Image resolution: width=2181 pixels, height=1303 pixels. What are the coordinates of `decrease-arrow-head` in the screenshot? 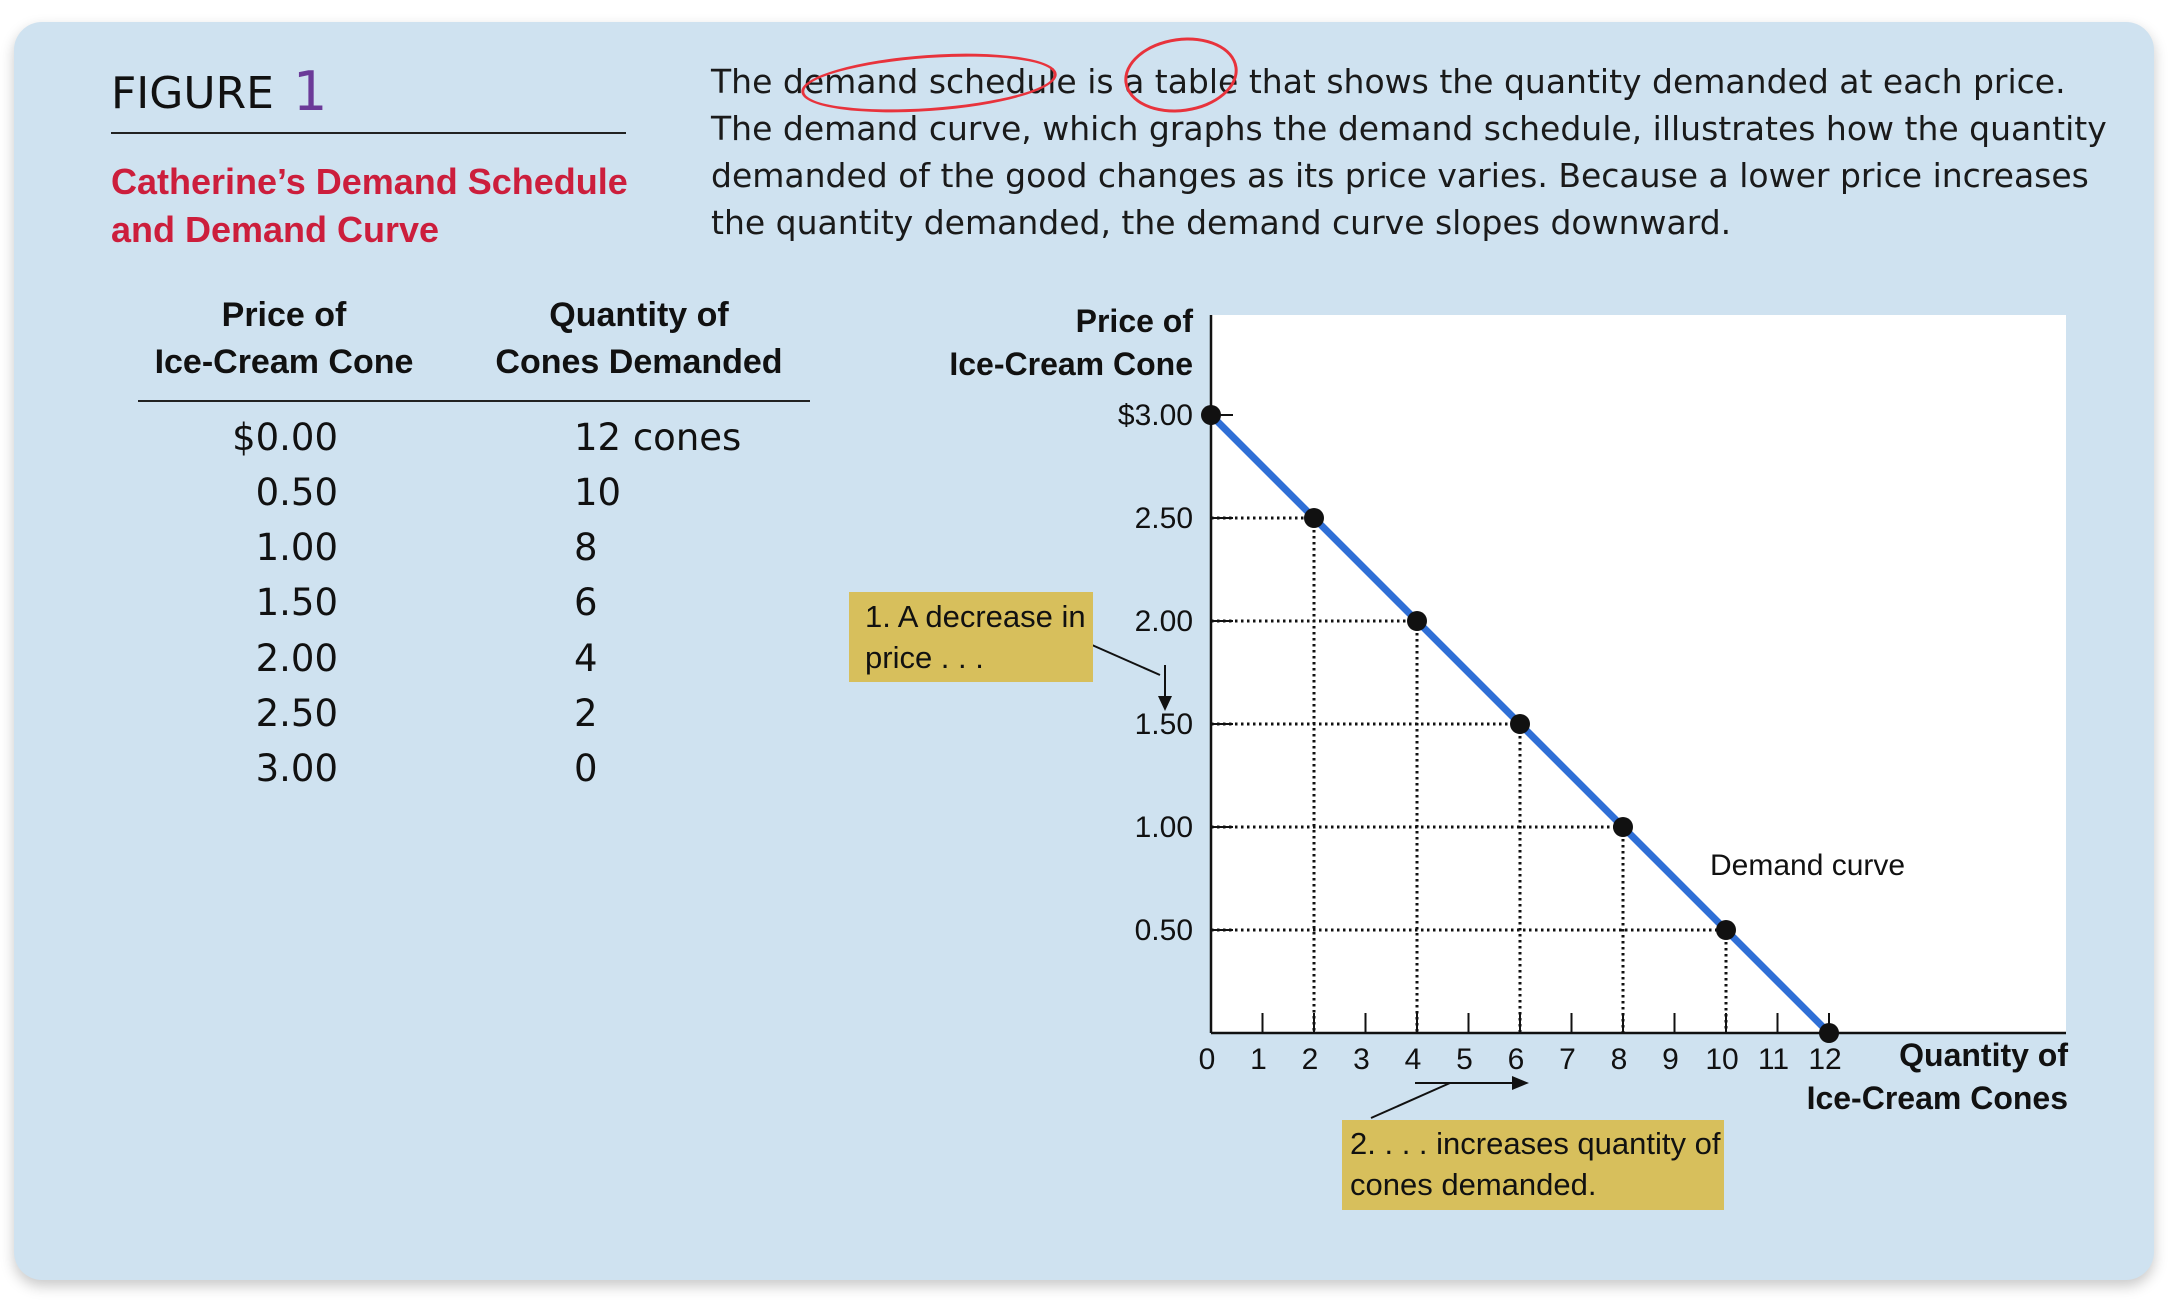 It's located at (1165, 703).